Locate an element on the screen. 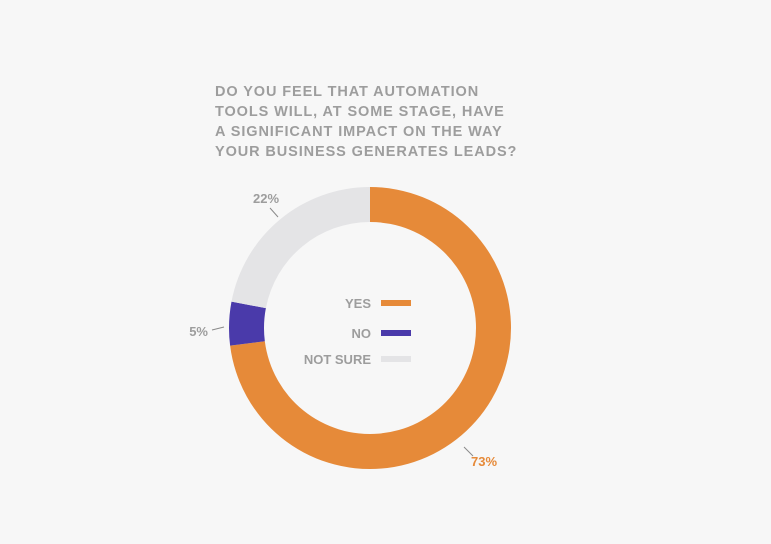 Image resolution: width=771 pixels, height=544 pixels. legend-swatch-not-sure is located at coordinates (396, 359).